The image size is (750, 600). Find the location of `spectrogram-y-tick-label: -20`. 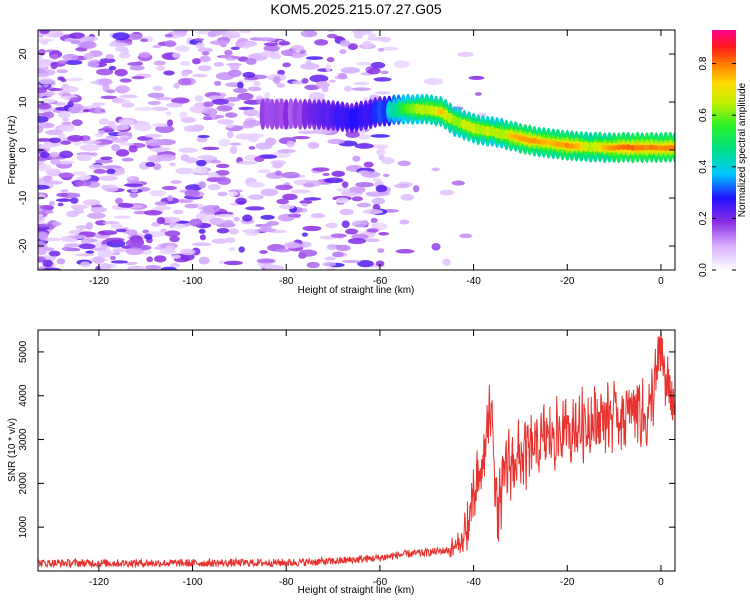

spectrogram-y-tick-label: -20 is located at coordinates (23, 245).